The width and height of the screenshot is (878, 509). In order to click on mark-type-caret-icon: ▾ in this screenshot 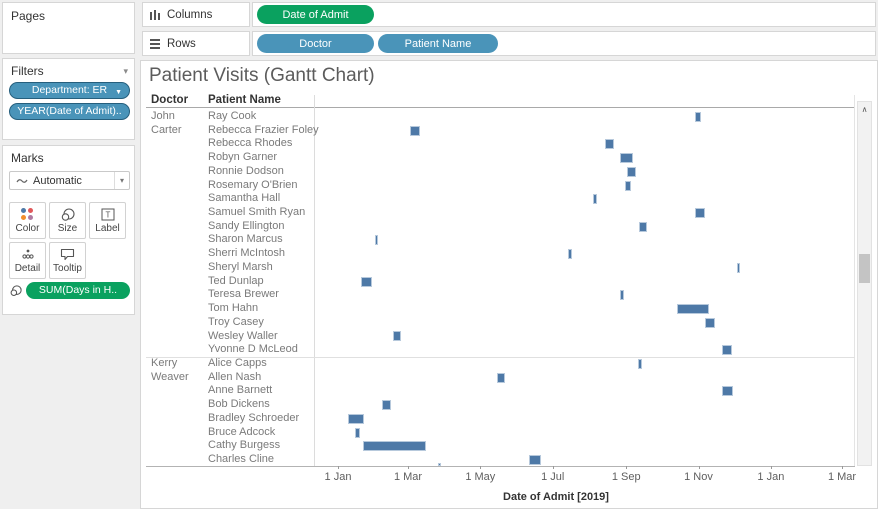, I will do `click(121, 180)`.